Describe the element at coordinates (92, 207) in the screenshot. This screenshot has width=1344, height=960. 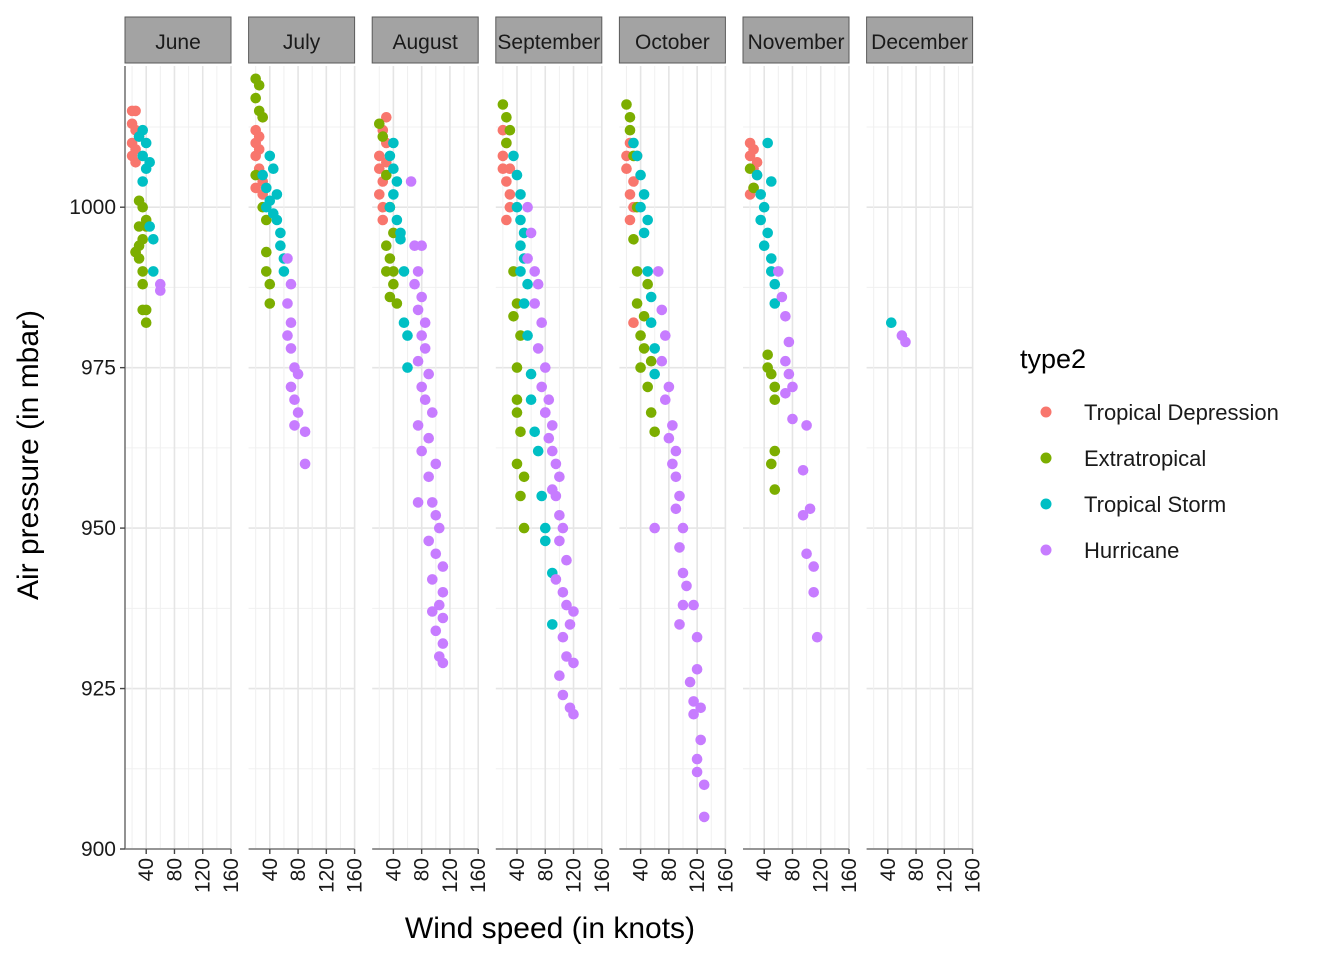
I see `y-tick-label: 1000` at that location.